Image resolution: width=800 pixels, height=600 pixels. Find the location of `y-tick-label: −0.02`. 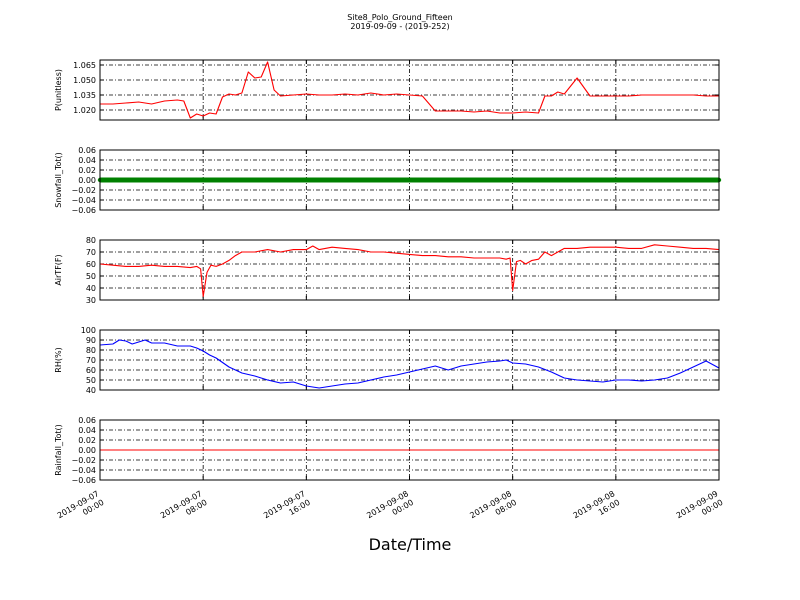

y-tick-label: −0.02 is located at coordinates (83, 460).